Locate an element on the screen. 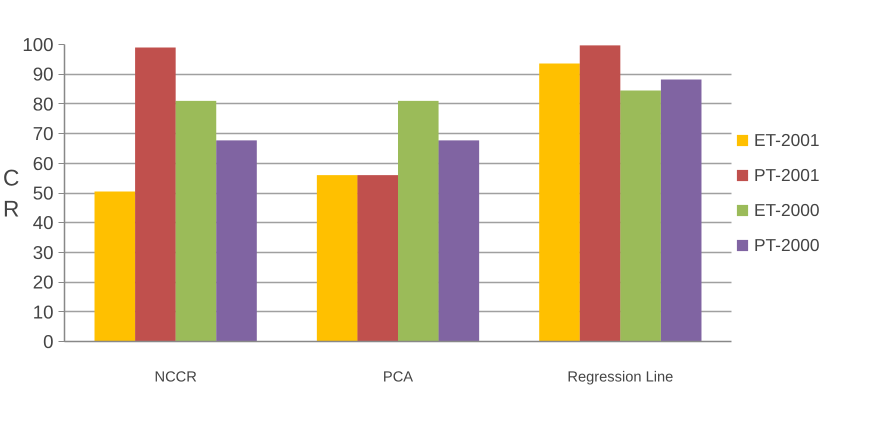  y-tick-label: 90 is located at coordinates (43, 74).